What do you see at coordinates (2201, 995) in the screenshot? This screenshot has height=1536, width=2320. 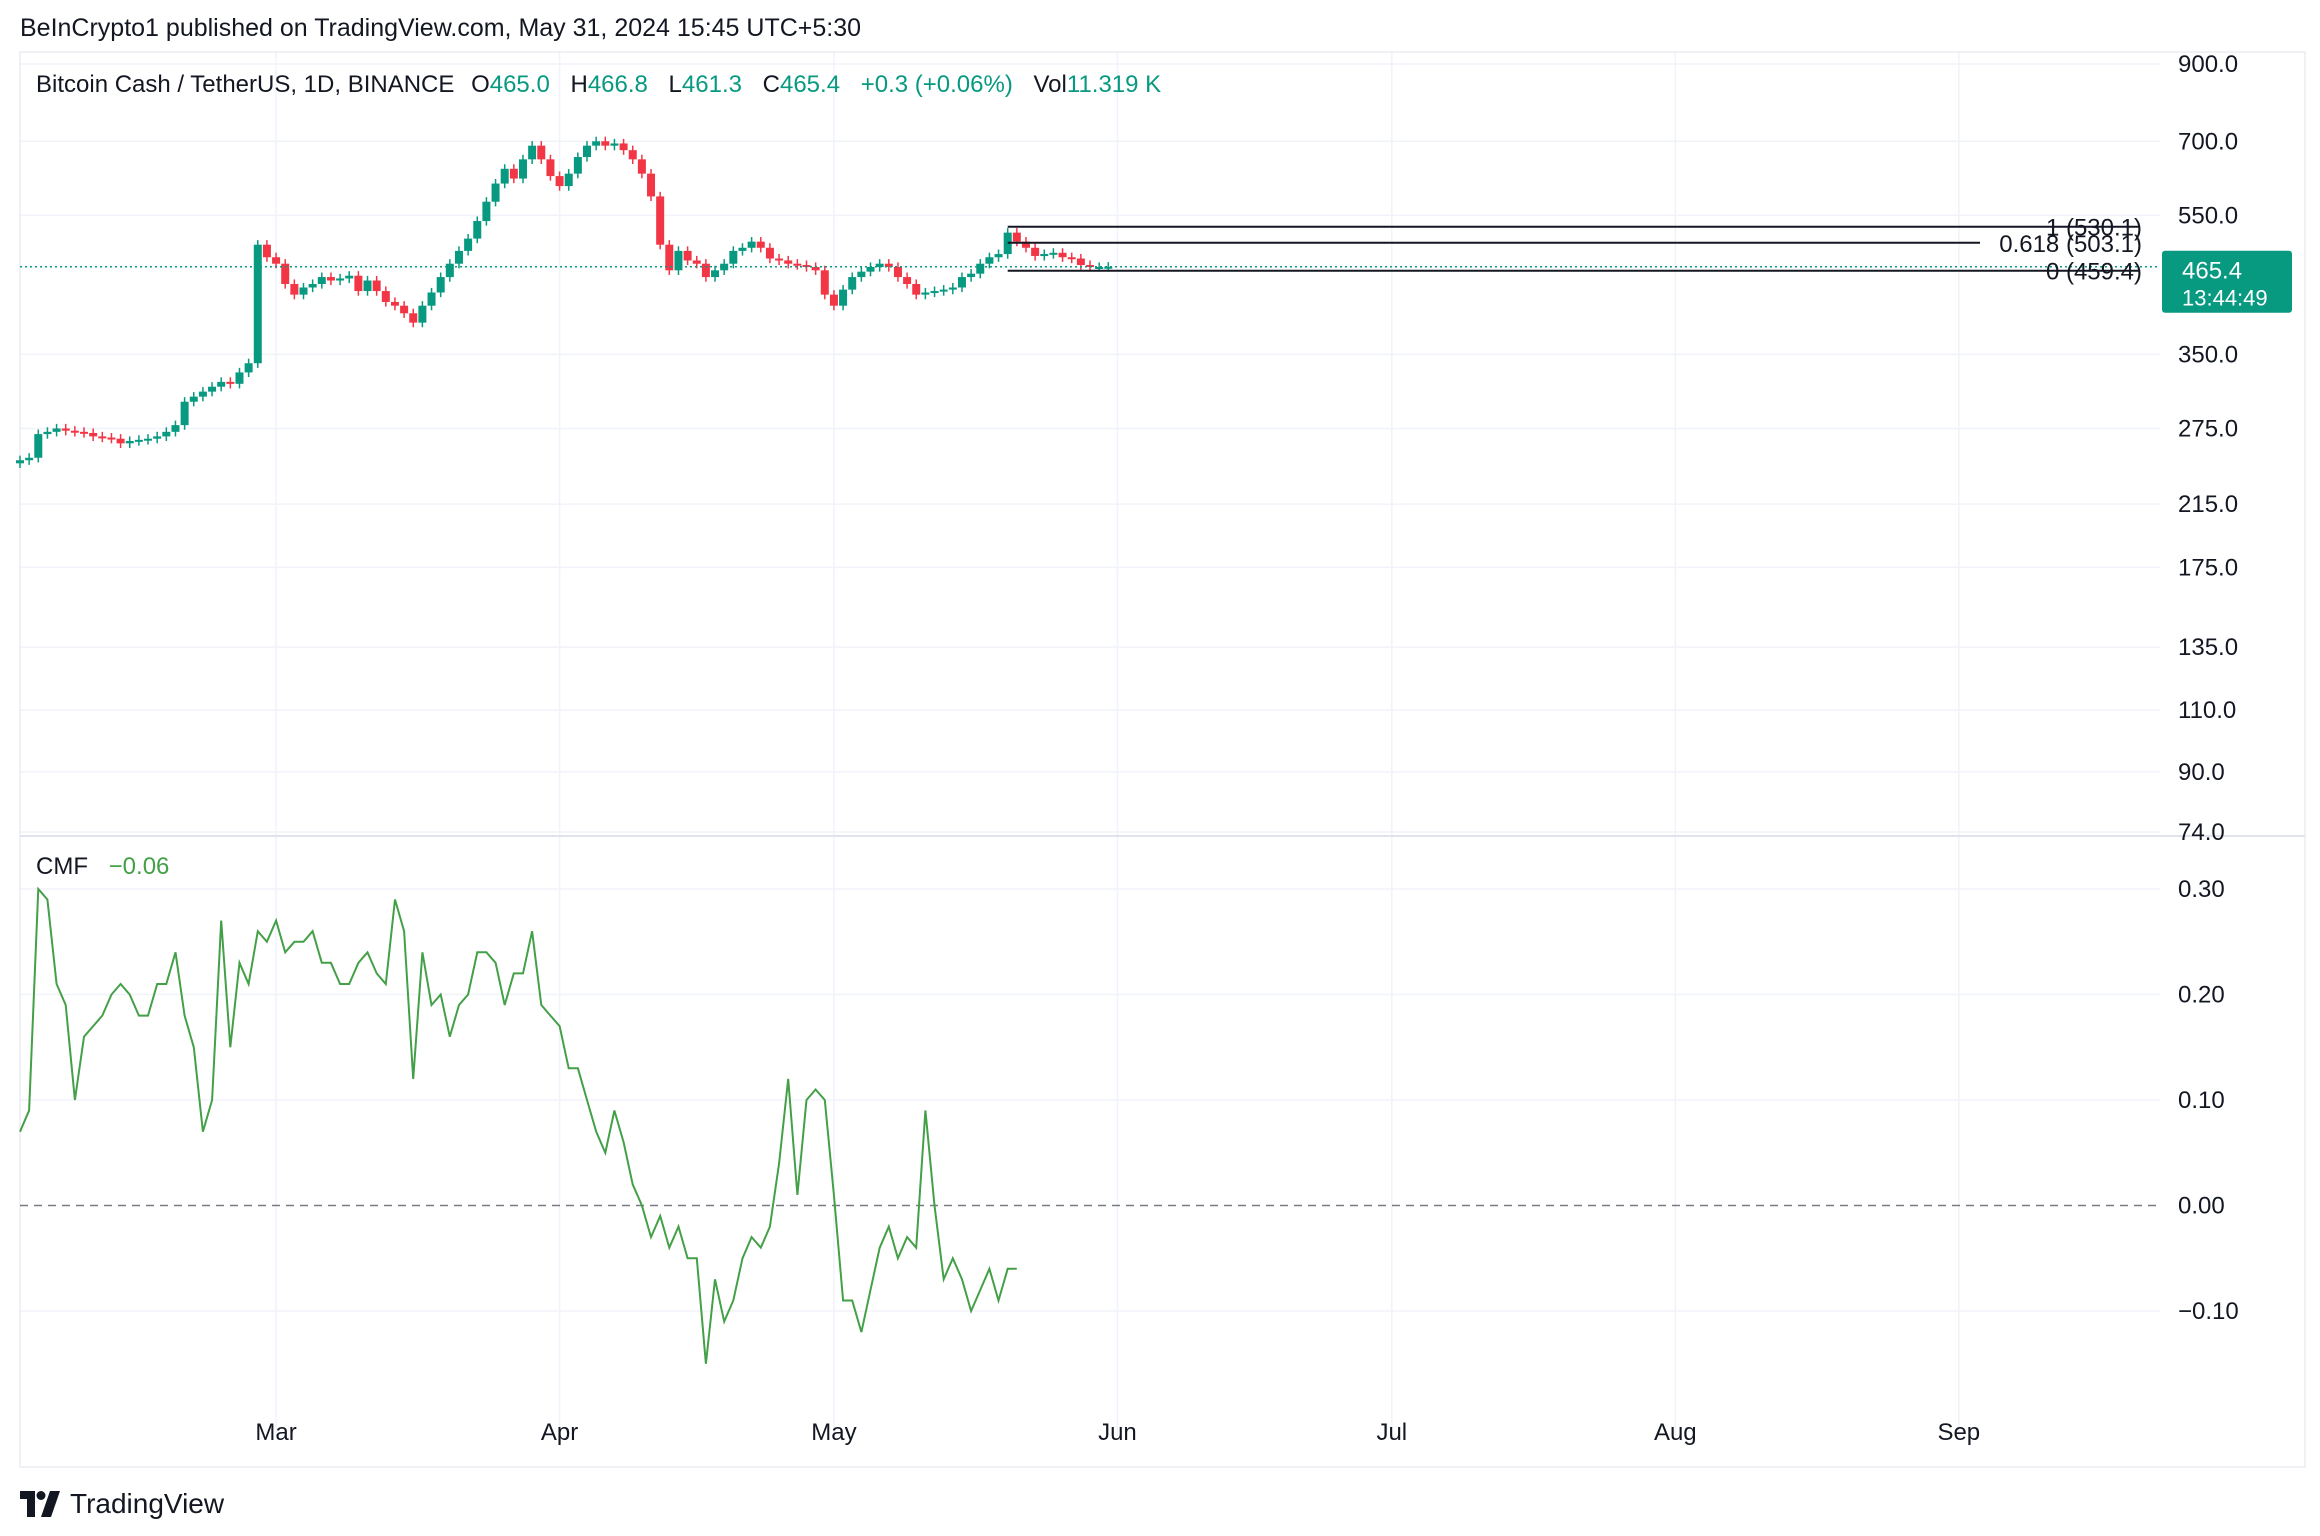 I see `cmf-tick-label: 0.20` at bounding box center [2201, 995].